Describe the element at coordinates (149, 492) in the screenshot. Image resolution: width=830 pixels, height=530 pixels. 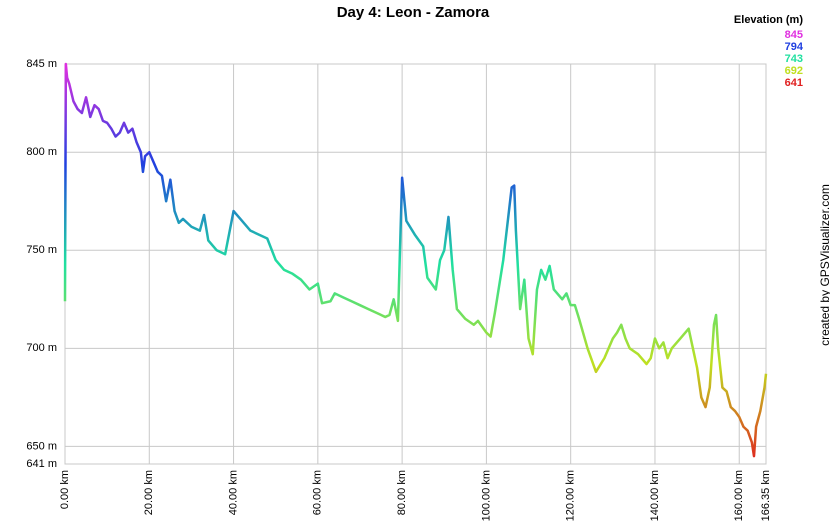
I see `x-tick-label: 20.00 km` at that location.